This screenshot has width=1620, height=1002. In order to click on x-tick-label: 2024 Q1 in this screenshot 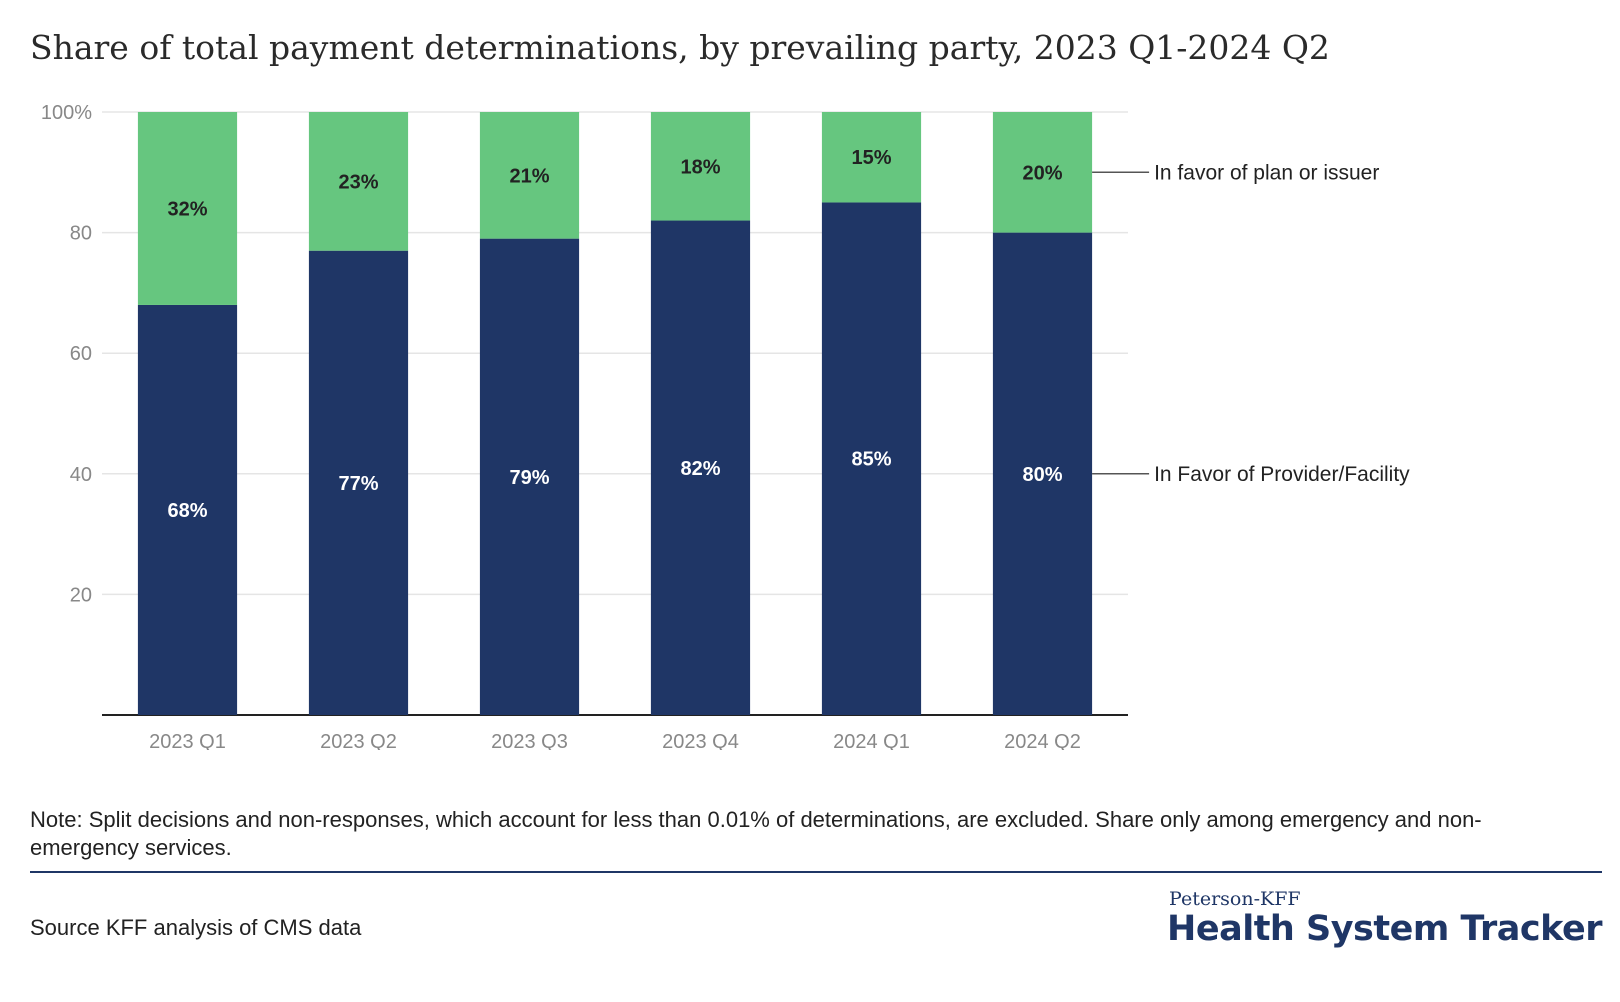, I will do `click(871, 740)`.